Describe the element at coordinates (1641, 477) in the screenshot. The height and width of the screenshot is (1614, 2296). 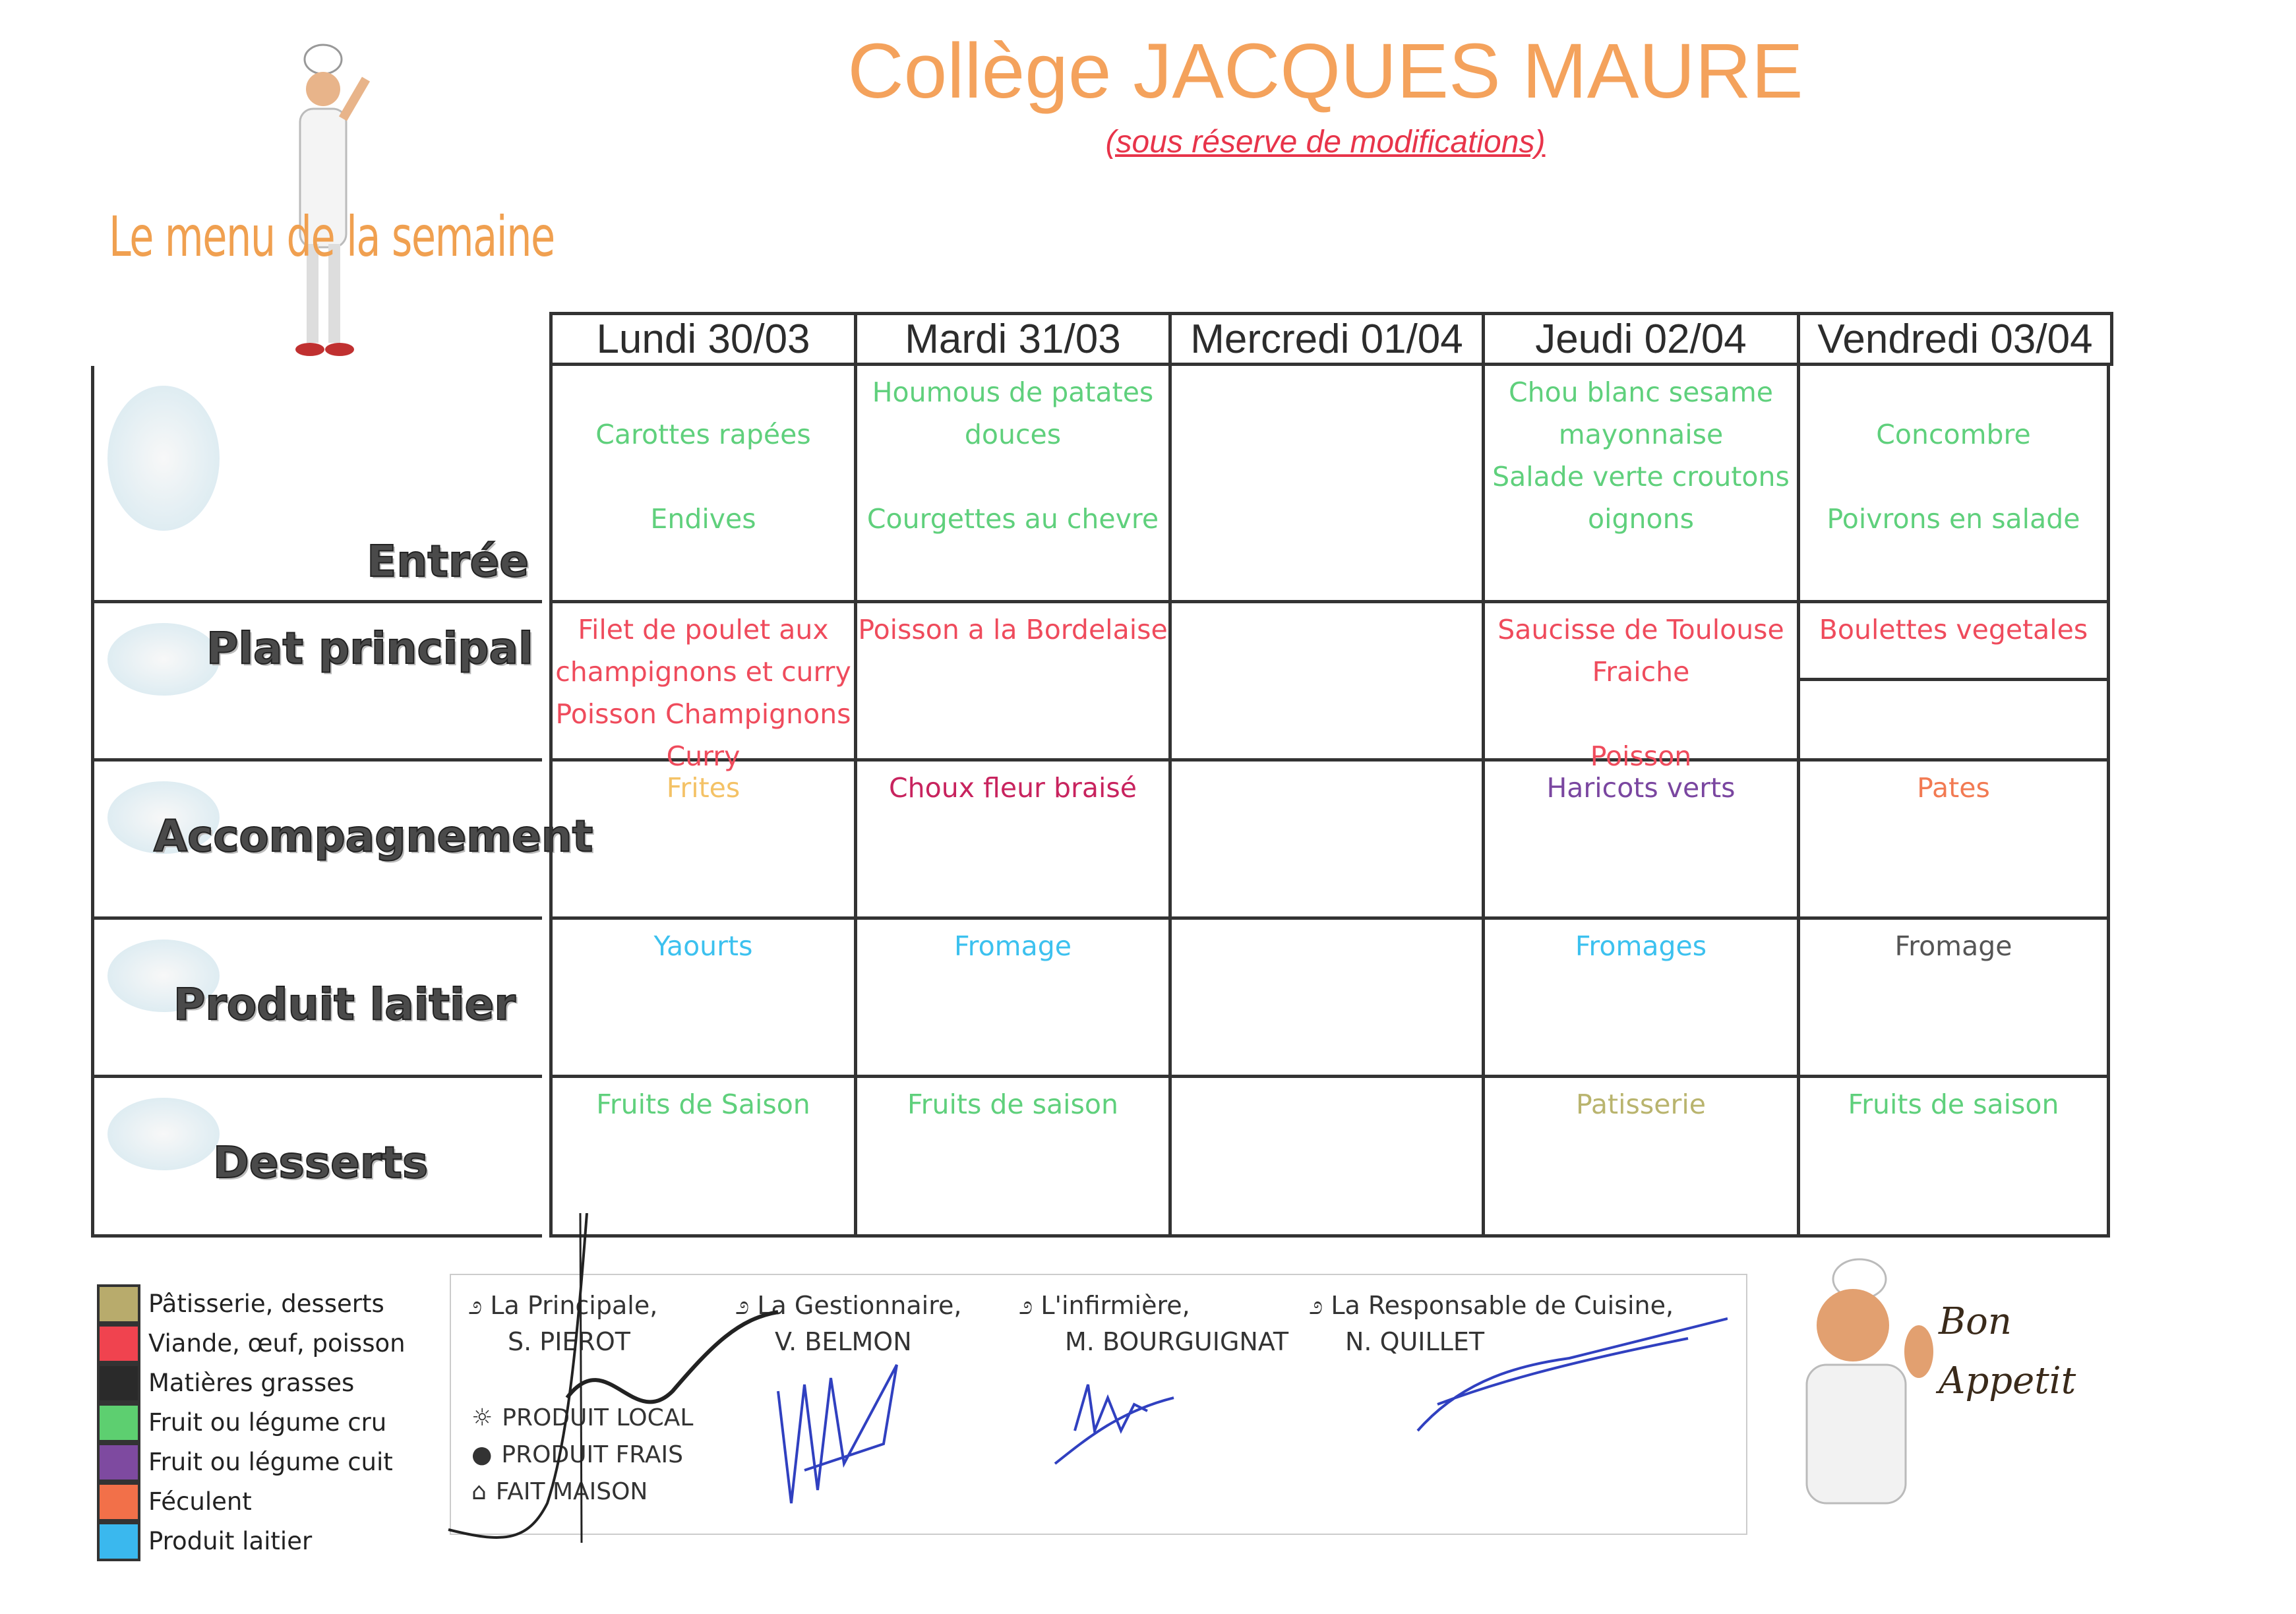
I see `dish: Salade verte croutons` at that location.